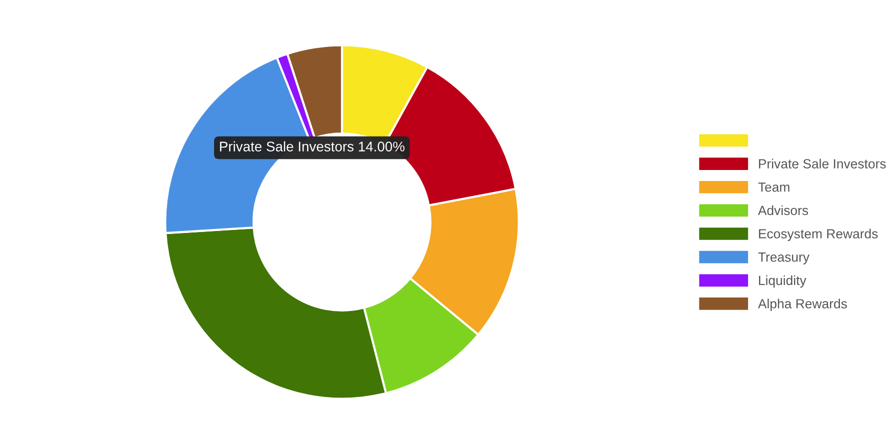 Image resolution: width=891 pixels, height=445 pixels. What do you see at coordinates (818, 235) in the screenshot?
I see `legend-label: Ecosystem Rewards` at bounding box center [818, 235].